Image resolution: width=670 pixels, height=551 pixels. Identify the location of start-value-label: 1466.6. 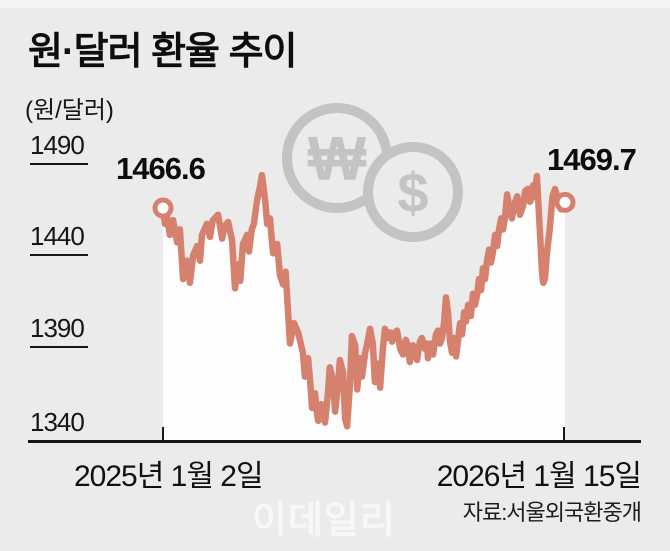
(161, 168).